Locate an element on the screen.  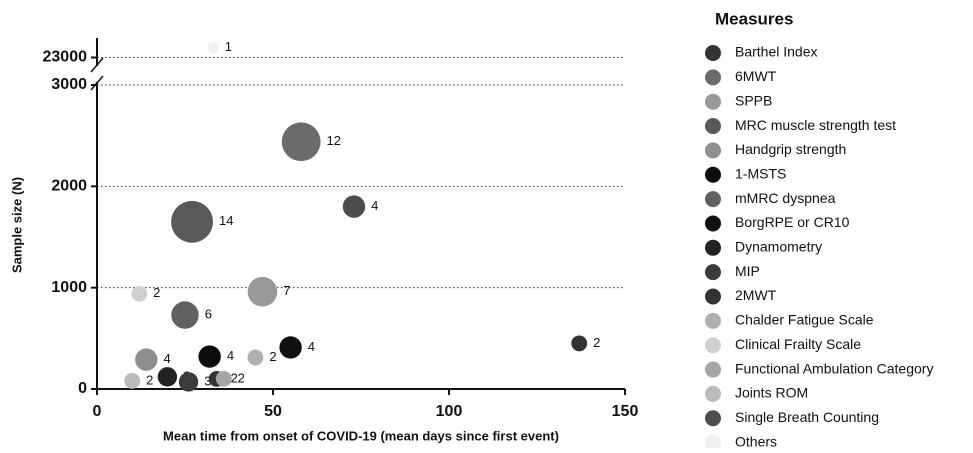
legend-label: Handgrip strength is located at coordinates (790, 149).